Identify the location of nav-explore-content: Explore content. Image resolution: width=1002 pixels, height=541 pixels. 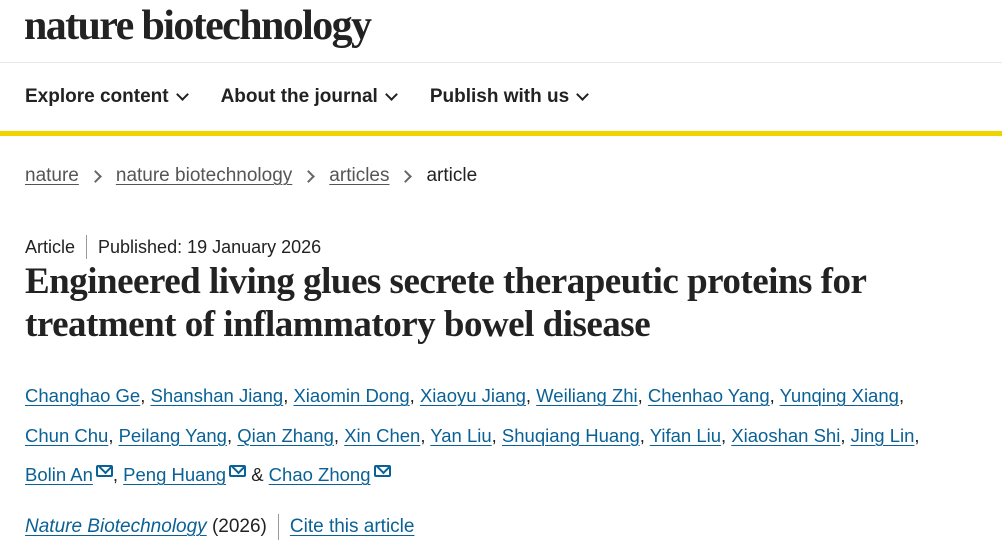
(107, 97).